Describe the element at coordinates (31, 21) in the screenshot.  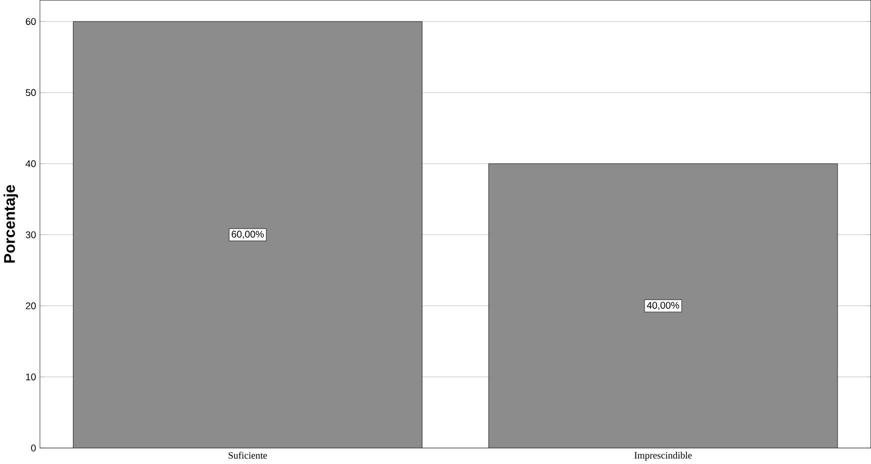
I see `y-tick-label: 60` at that location.